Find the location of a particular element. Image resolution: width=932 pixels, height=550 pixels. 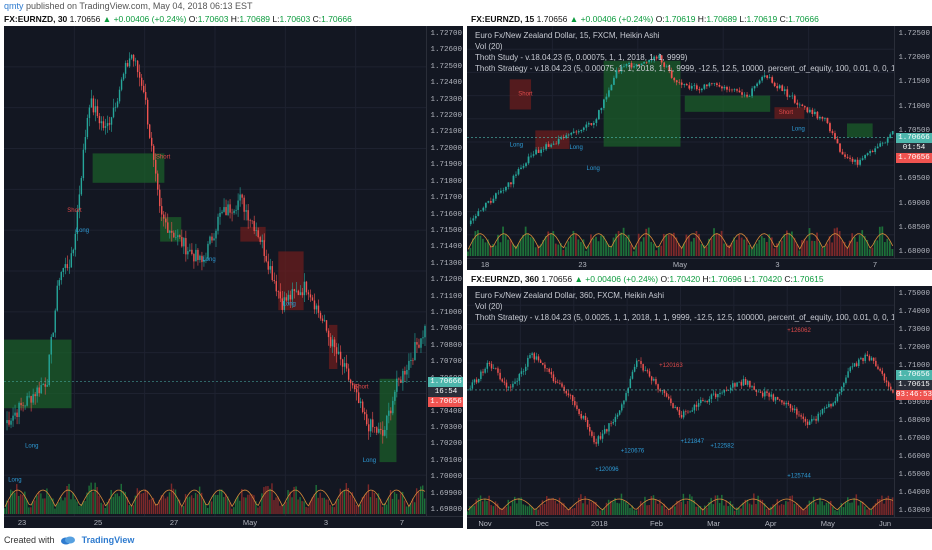

time-axis-top-right: 18 23 May 3 7 is located at coordinates (699, 264).